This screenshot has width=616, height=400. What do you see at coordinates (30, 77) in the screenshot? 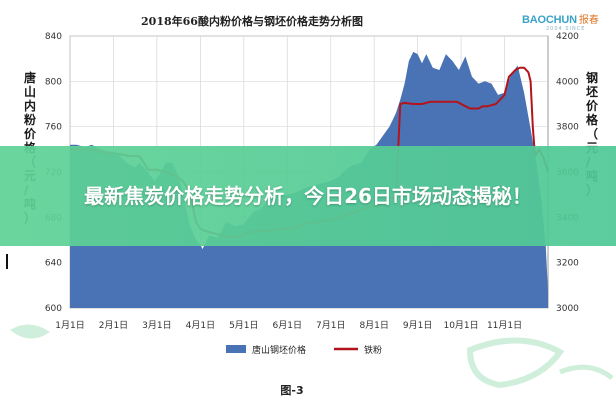
I see `axis-title-char: 唐` at bounding box center [30, 77].